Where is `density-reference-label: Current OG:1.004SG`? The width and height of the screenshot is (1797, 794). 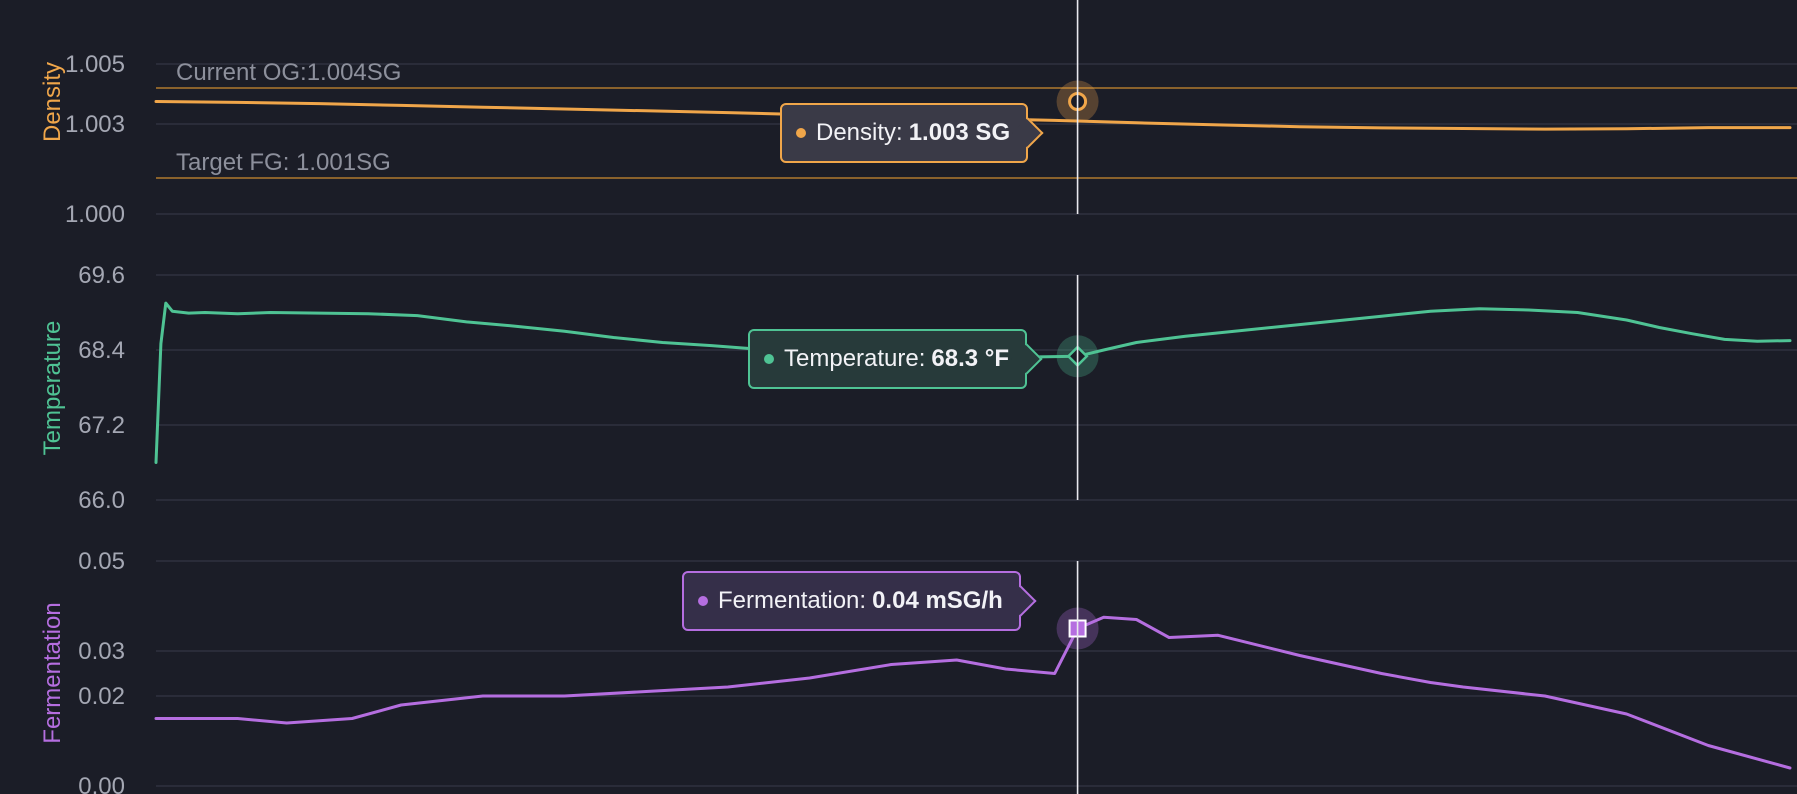
density-reference-label: Current OG:1.004SG is located at coordinates (288, 72).